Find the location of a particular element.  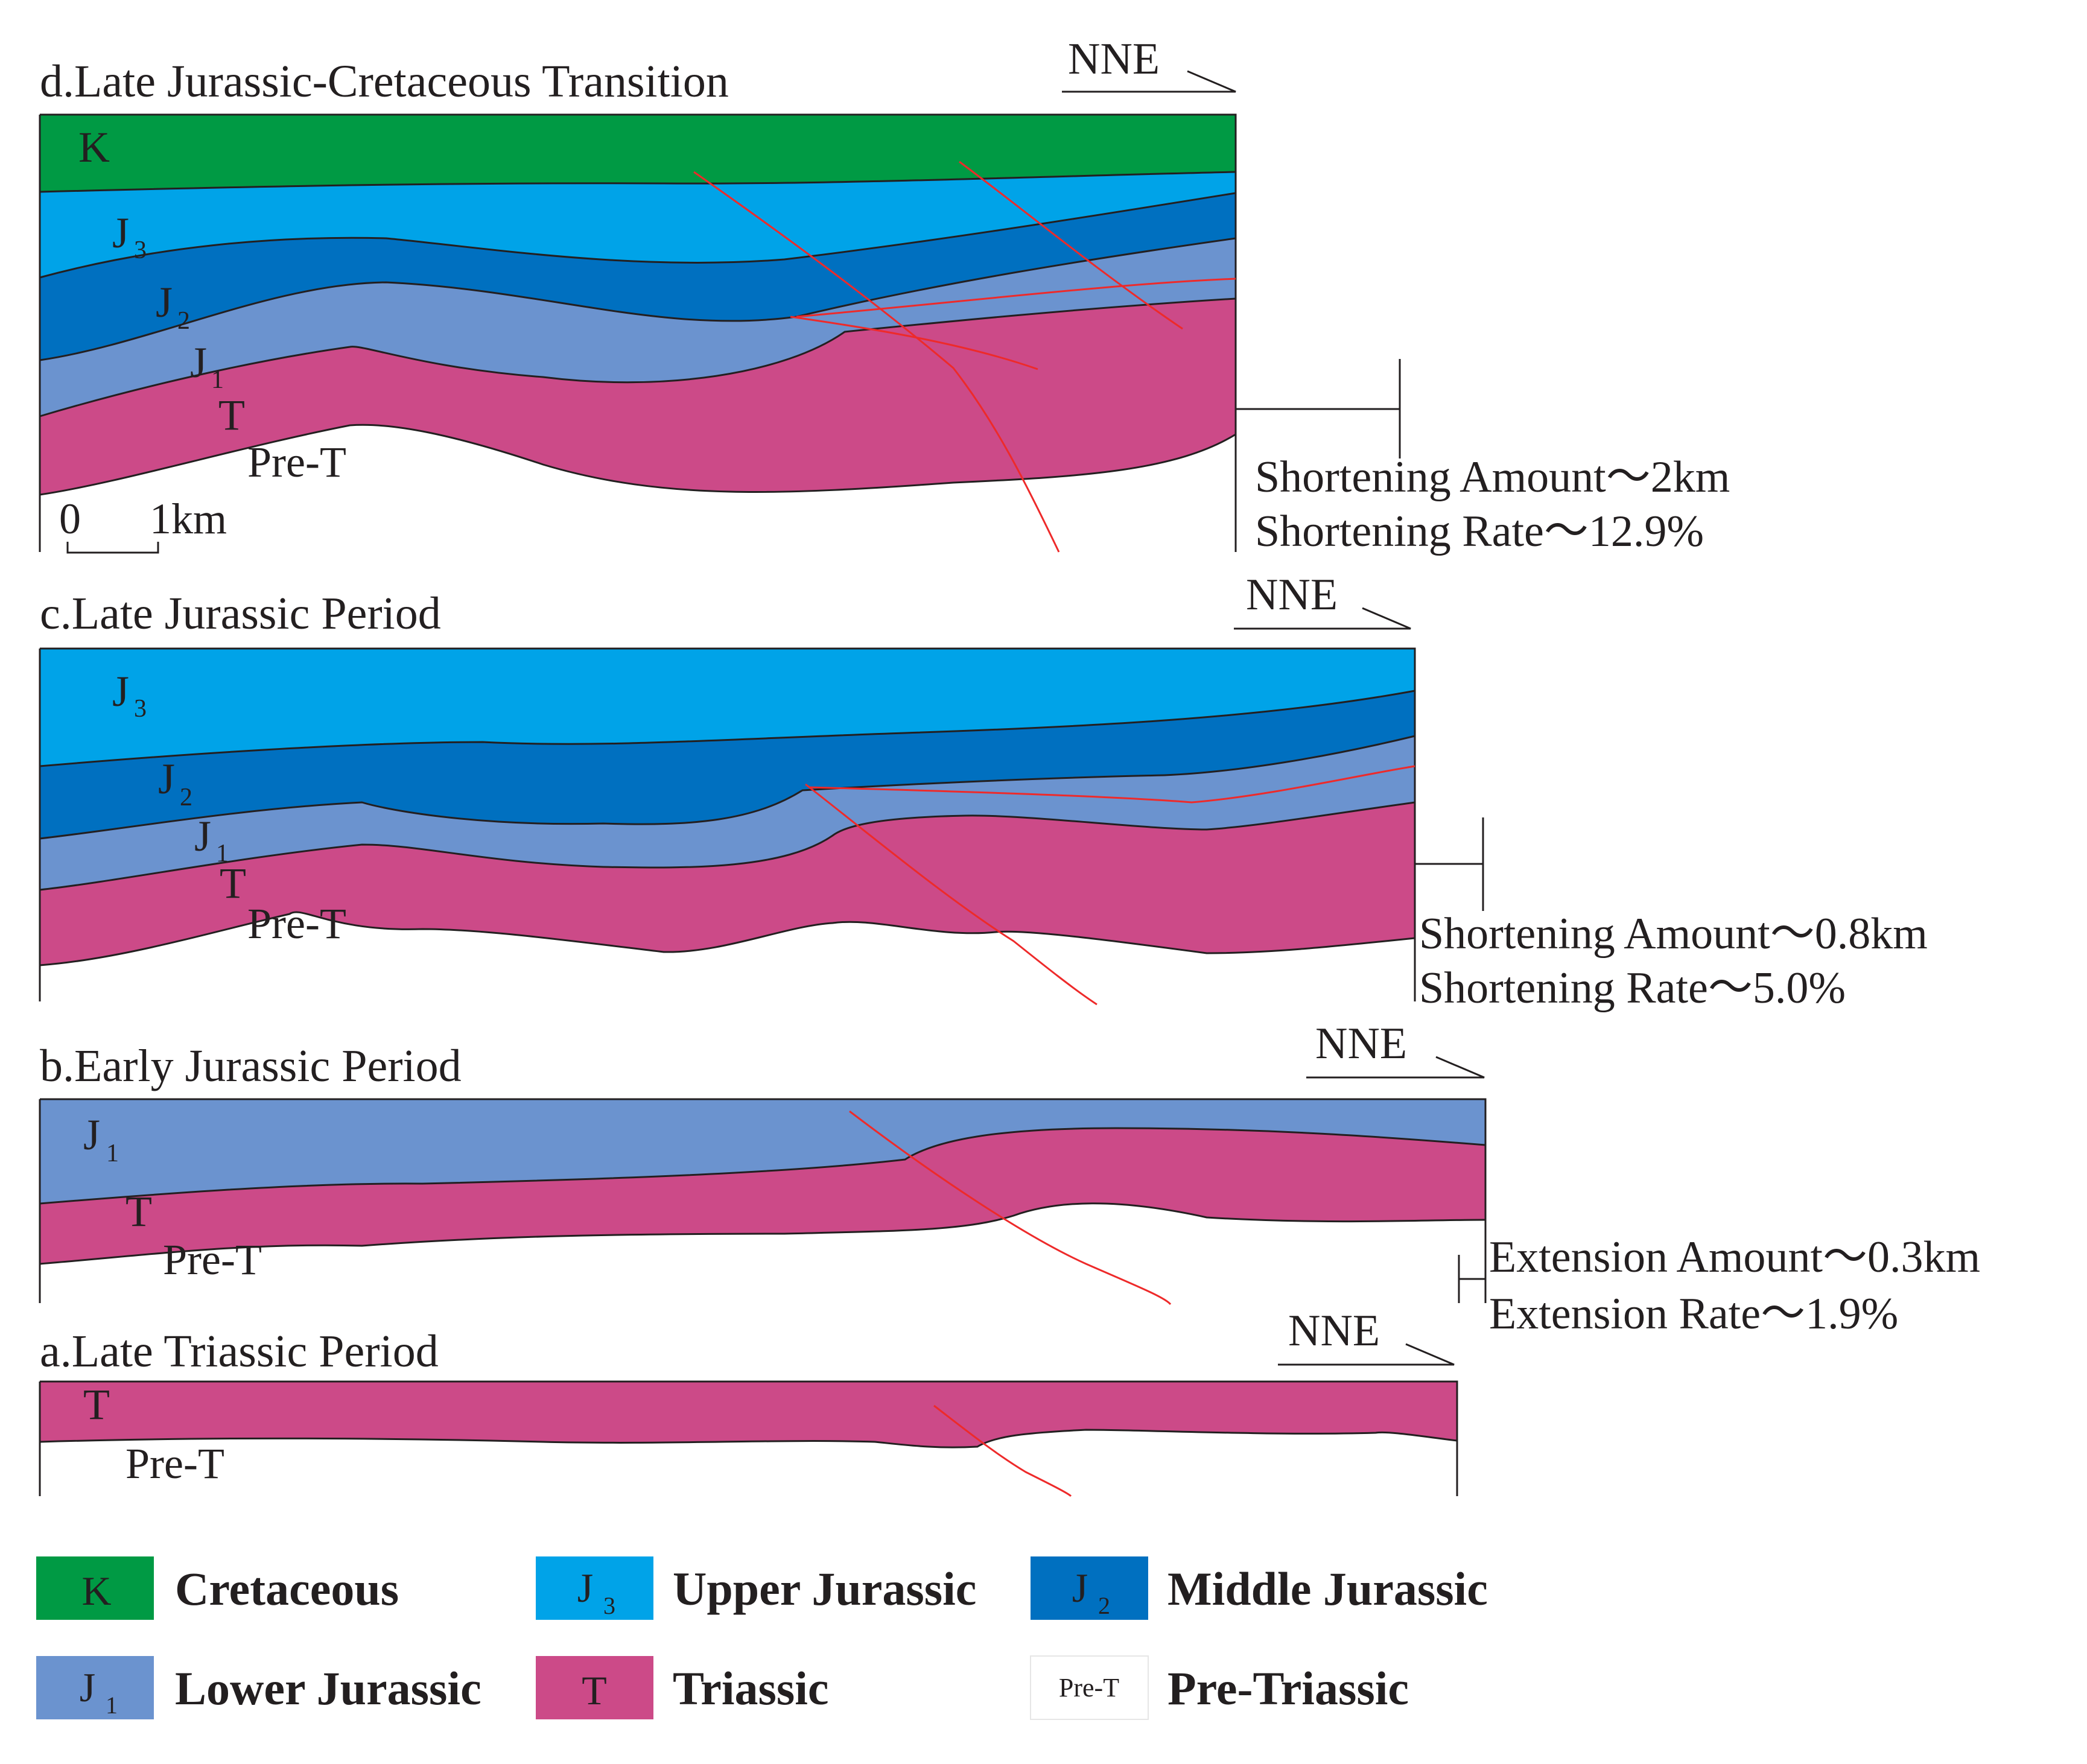

panel-d-boundary-j1-t is located at coordinates (637, 357).